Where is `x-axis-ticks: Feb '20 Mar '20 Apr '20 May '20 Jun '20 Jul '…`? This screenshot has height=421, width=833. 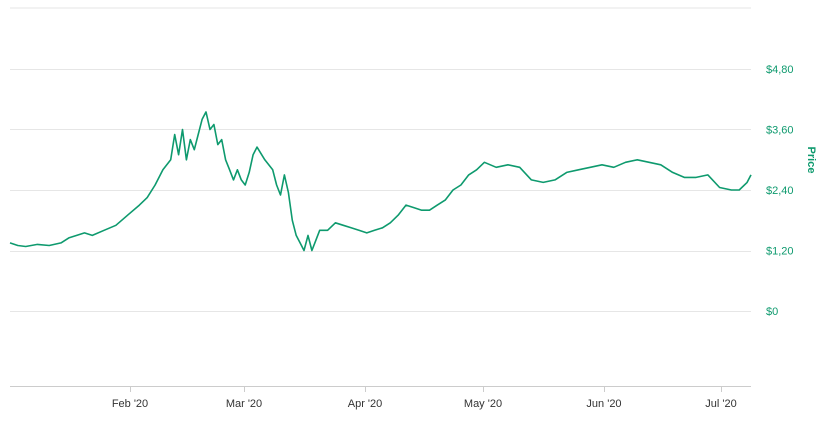
x-axis-ticks: Feb '20 Mar '20 Apr '20 May '20 Jun '20 Jul '… is located at coordinates (424, 404).